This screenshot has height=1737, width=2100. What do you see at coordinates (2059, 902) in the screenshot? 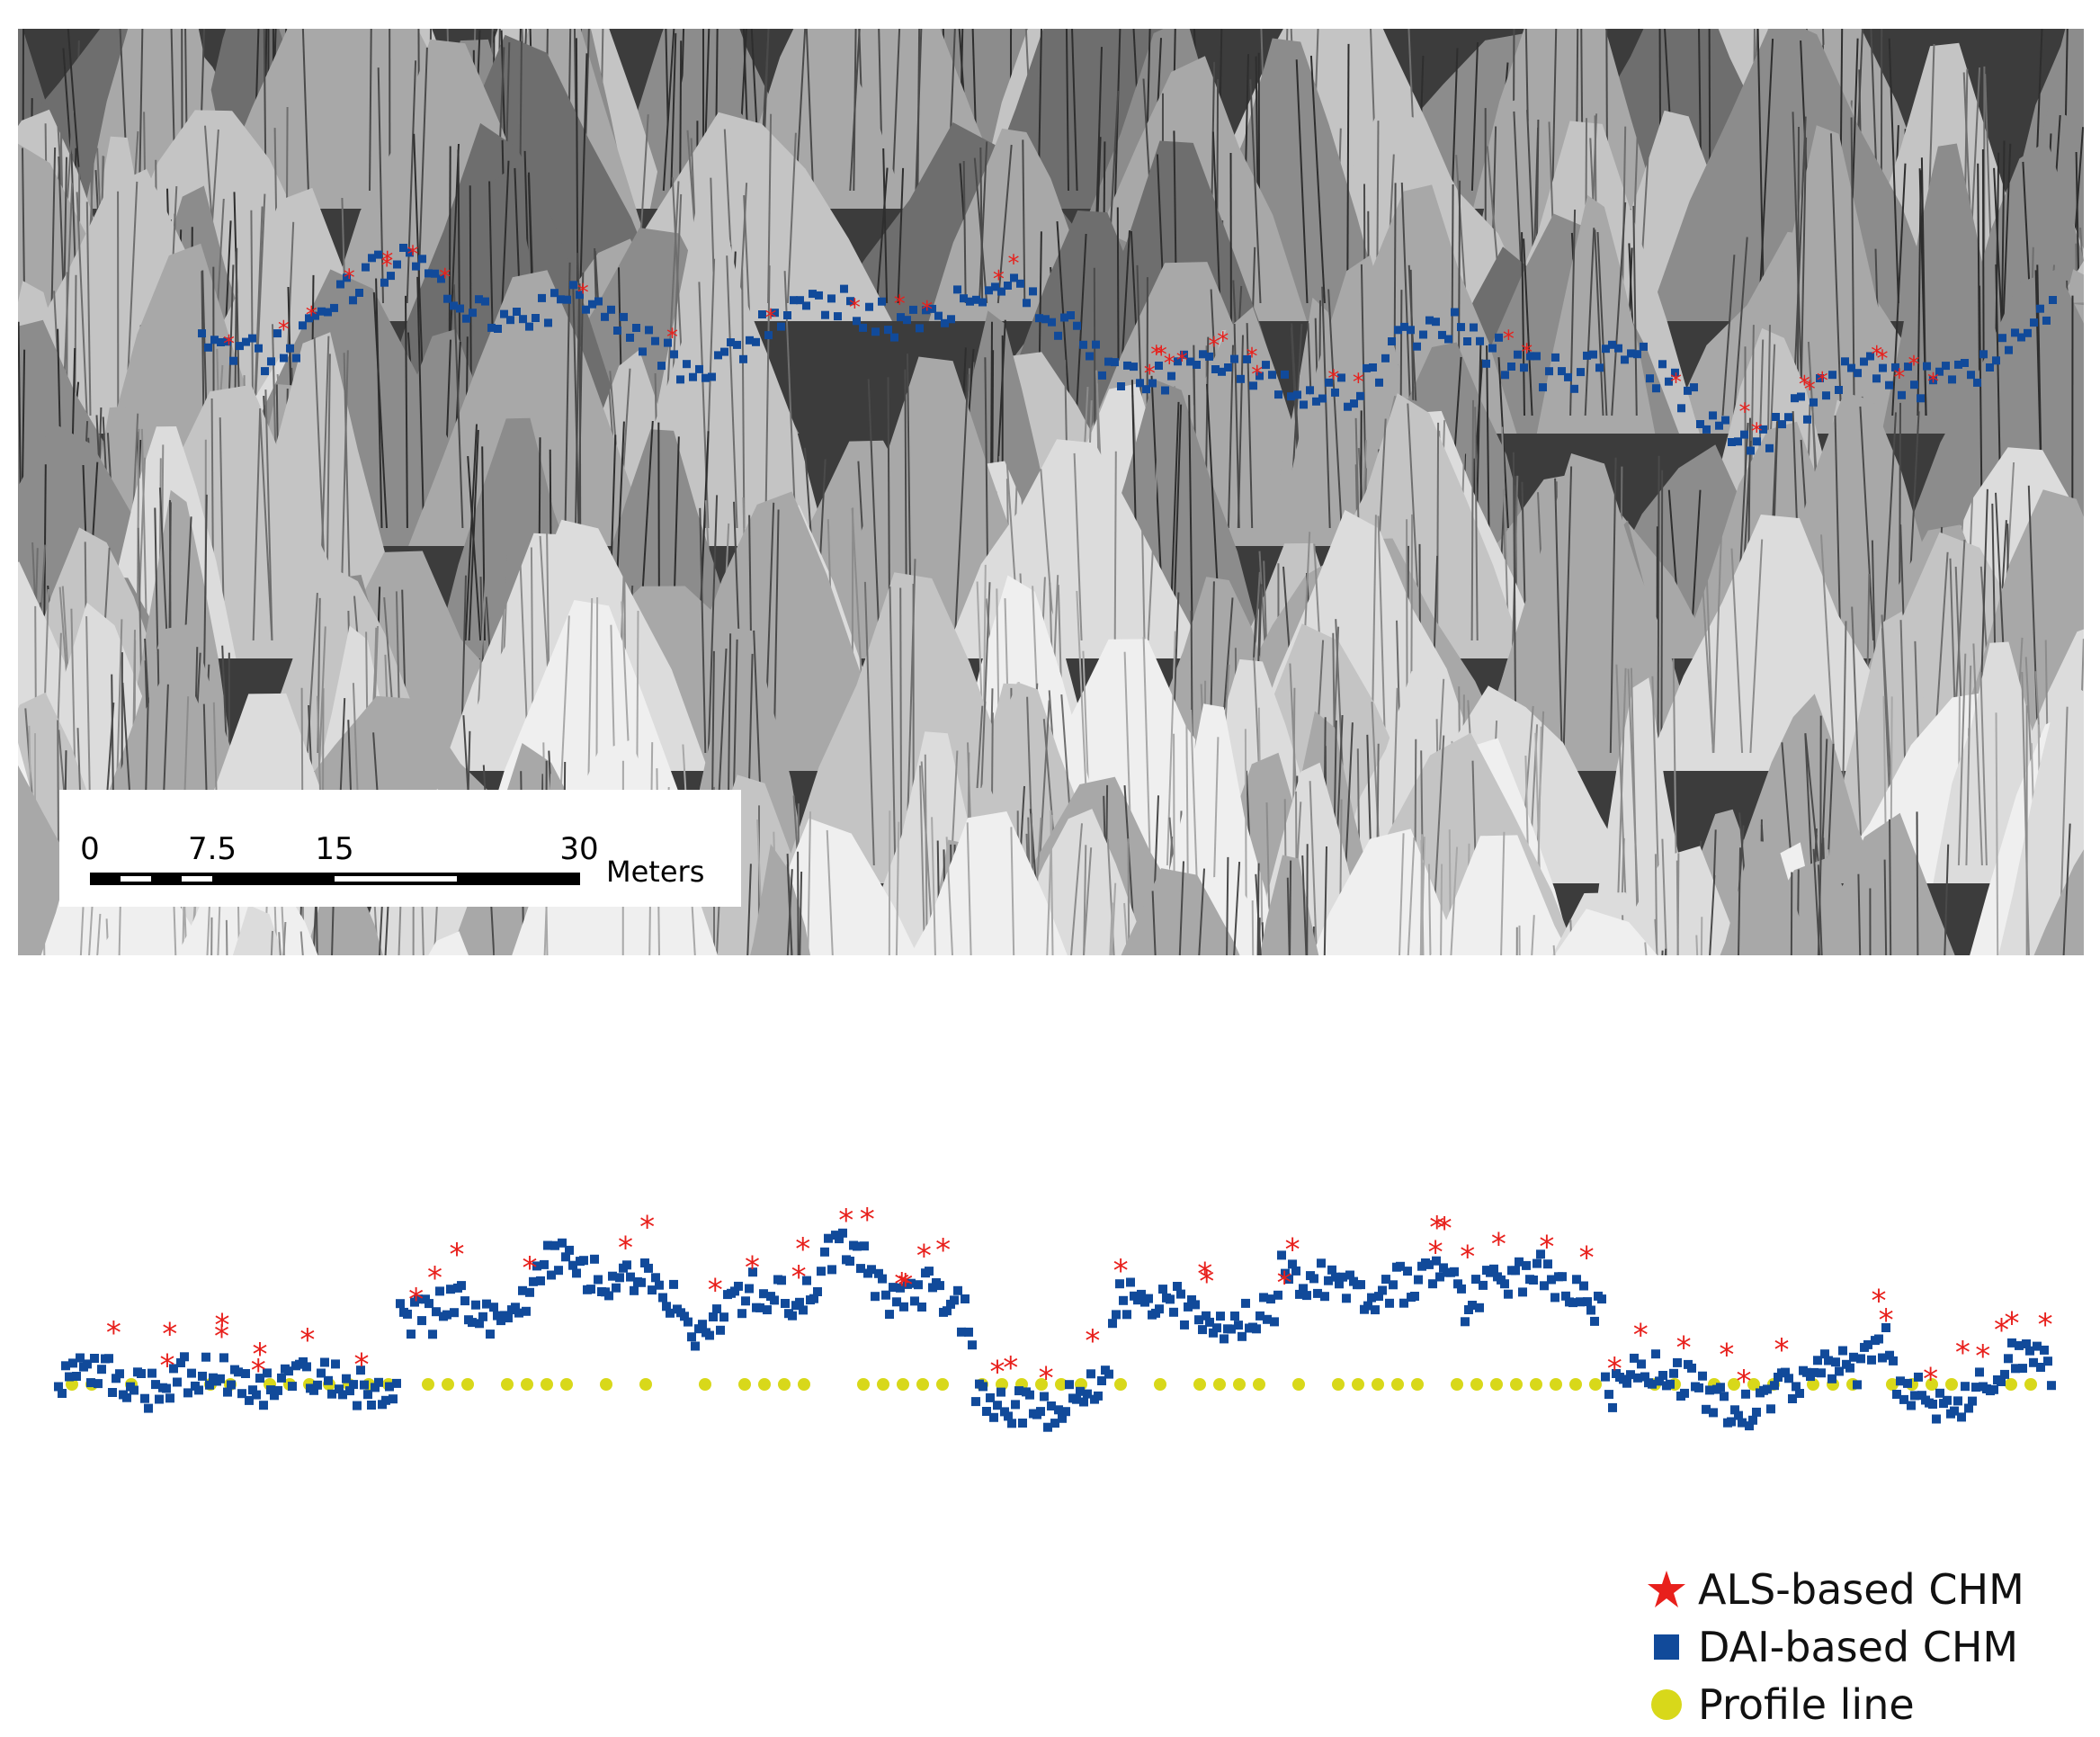
I see `terrain-peak` at bounding box center [2059, 902].